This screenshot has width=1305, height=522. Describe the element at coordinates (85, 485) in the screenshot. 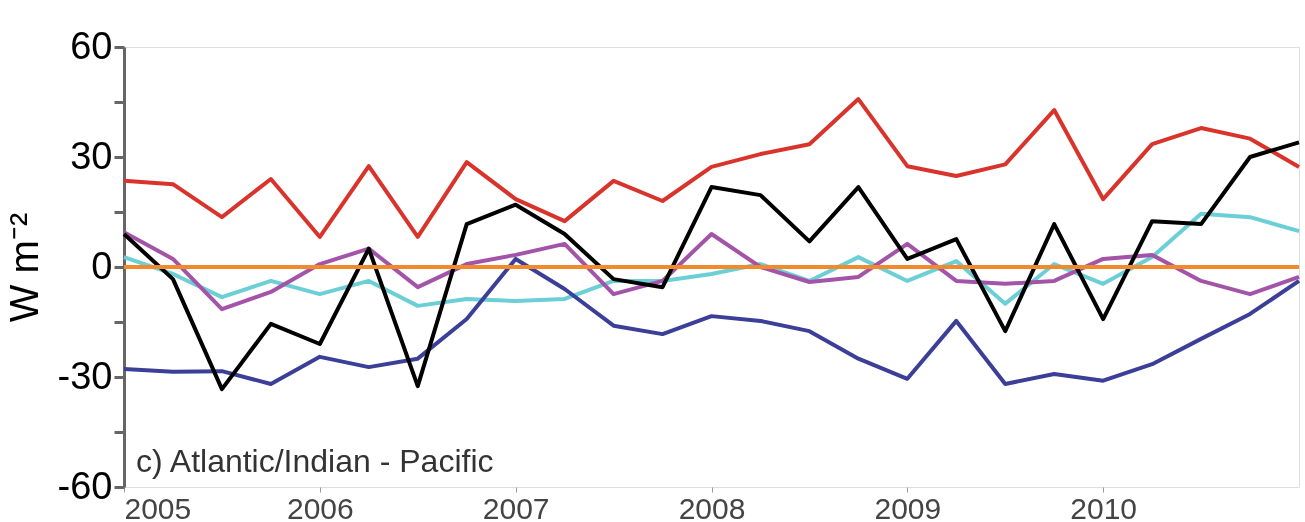

I see `y-tick-label: -60` at that location.